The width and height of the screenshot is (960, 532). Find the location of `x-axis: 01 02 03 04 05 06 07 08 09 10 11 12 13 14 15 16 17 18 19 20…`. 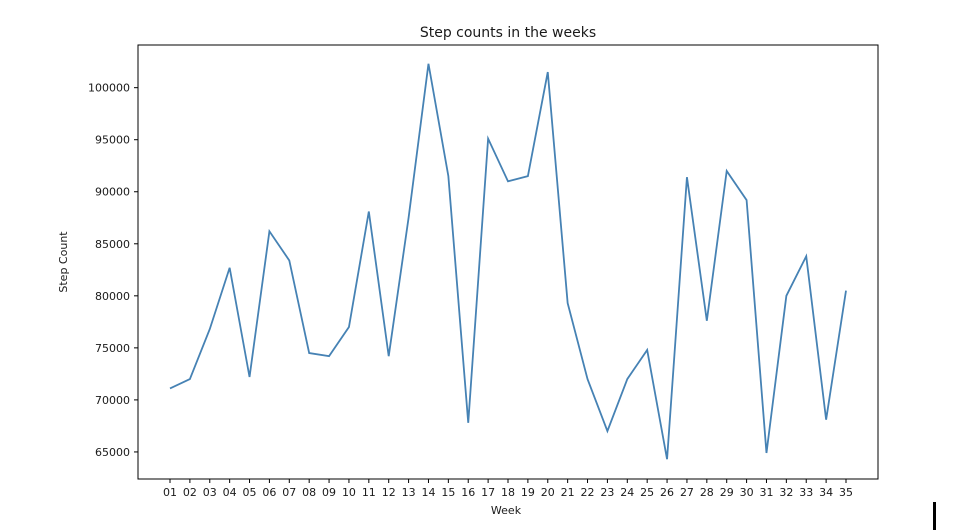

x-axis: 01 02 03 04 05 06 07 08 09 10 11 12 13 14 15 16 17 18 19 20… is located at coordinates (508, 489).